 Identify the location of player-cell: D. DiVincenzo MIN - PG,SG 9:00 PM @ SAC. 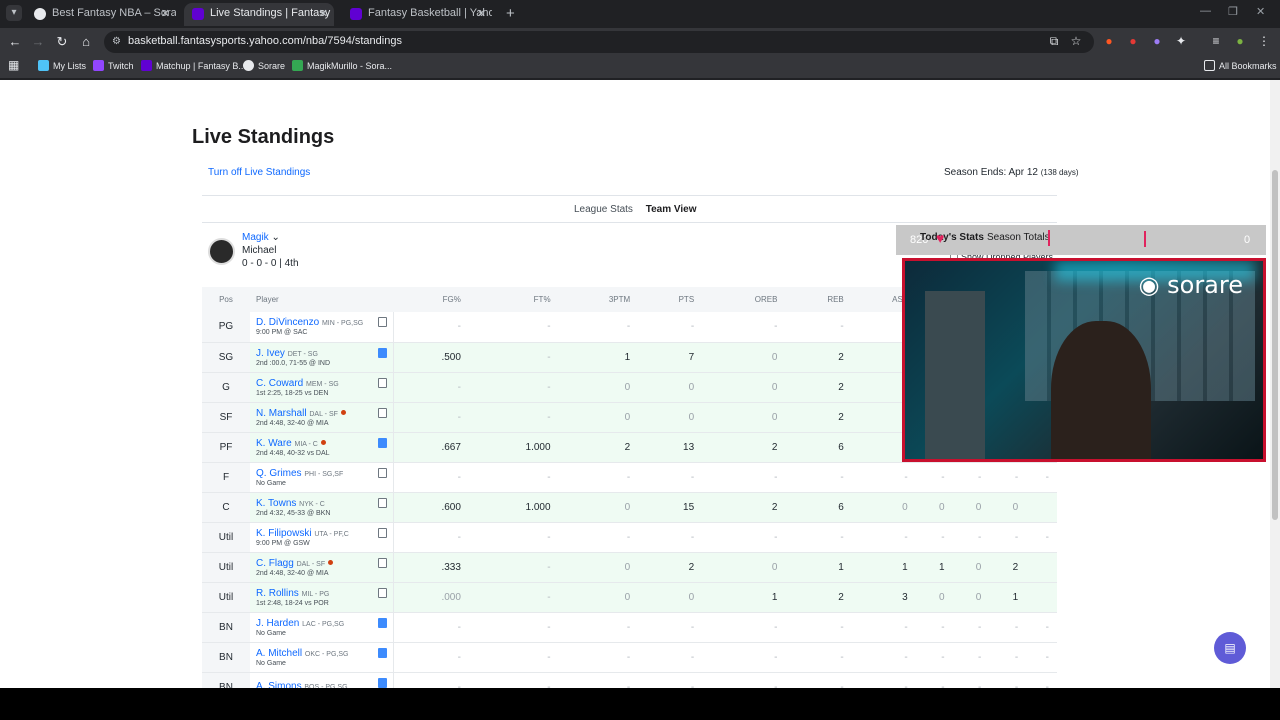
(322, 327).